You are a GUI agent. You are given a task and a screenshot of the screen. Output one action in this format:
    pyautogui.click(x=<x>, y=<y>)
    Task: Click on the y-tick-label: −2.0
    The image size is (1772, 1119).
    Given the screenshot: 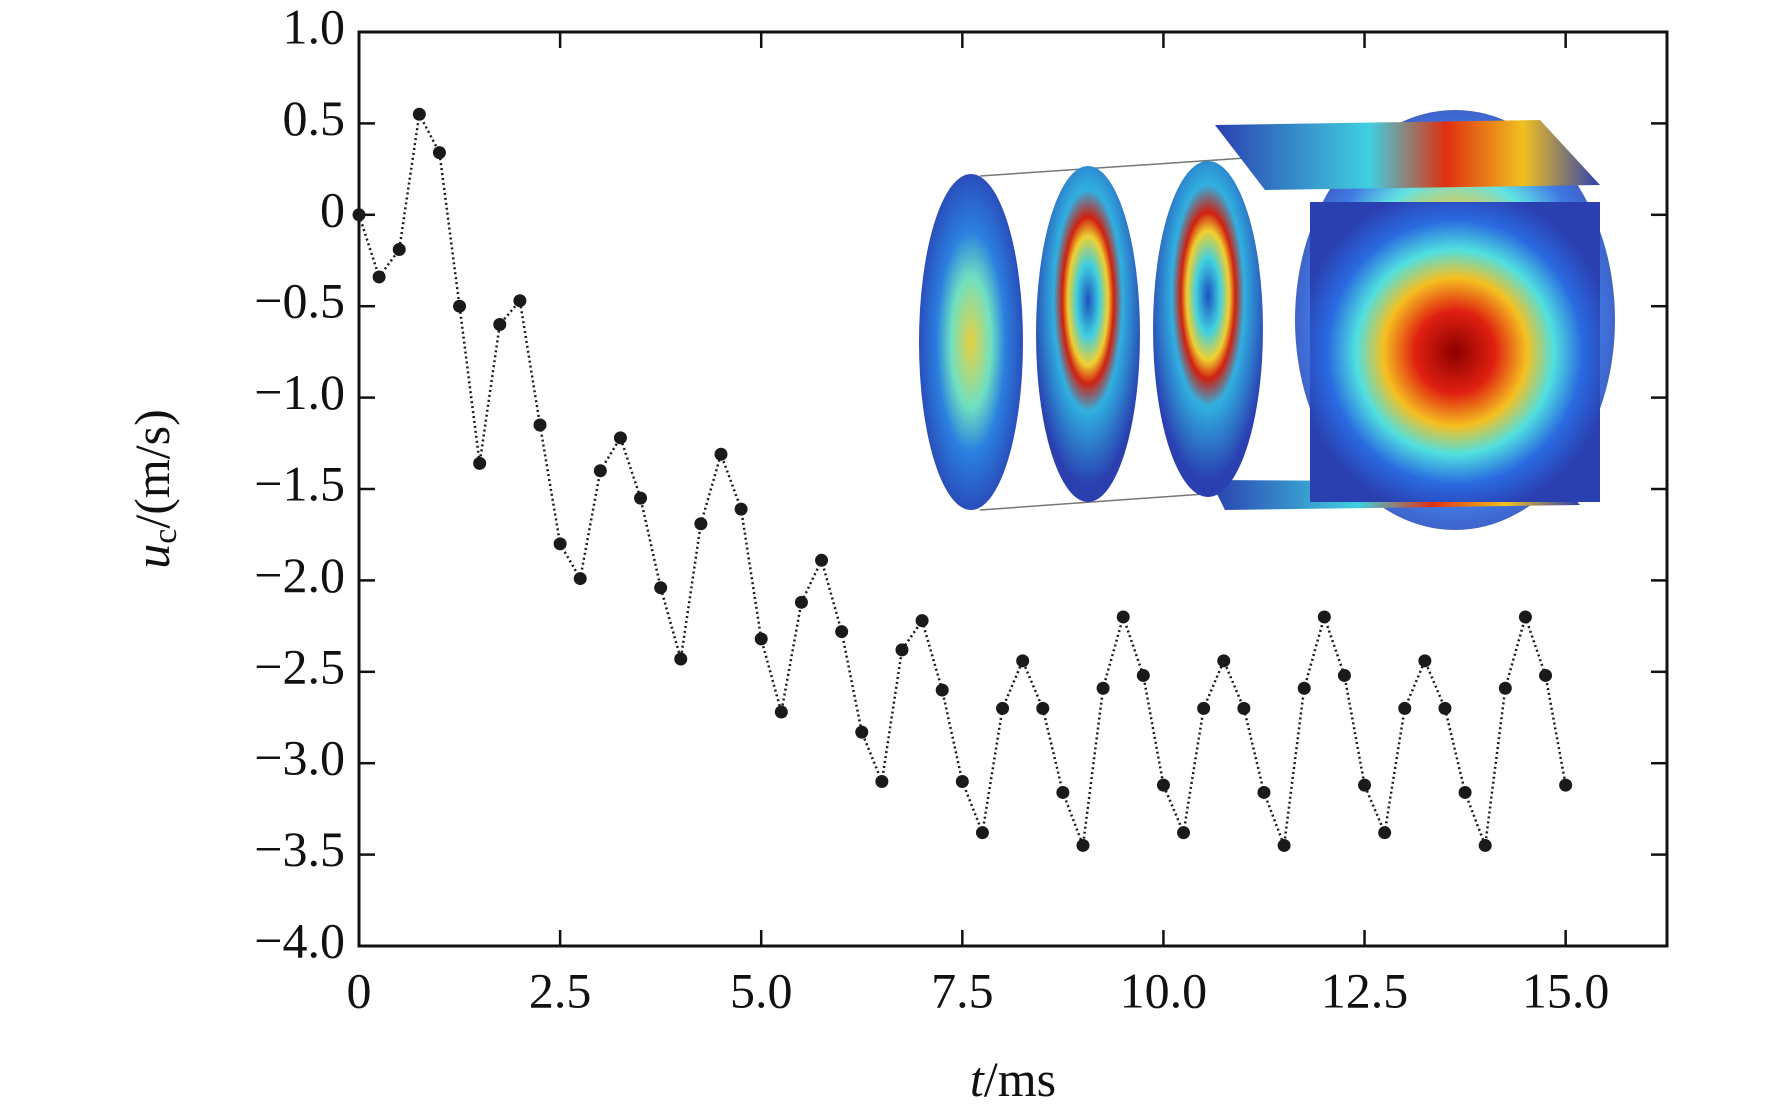 What is the action you would take?
    pyautogui.click(x=299, y=575)
    